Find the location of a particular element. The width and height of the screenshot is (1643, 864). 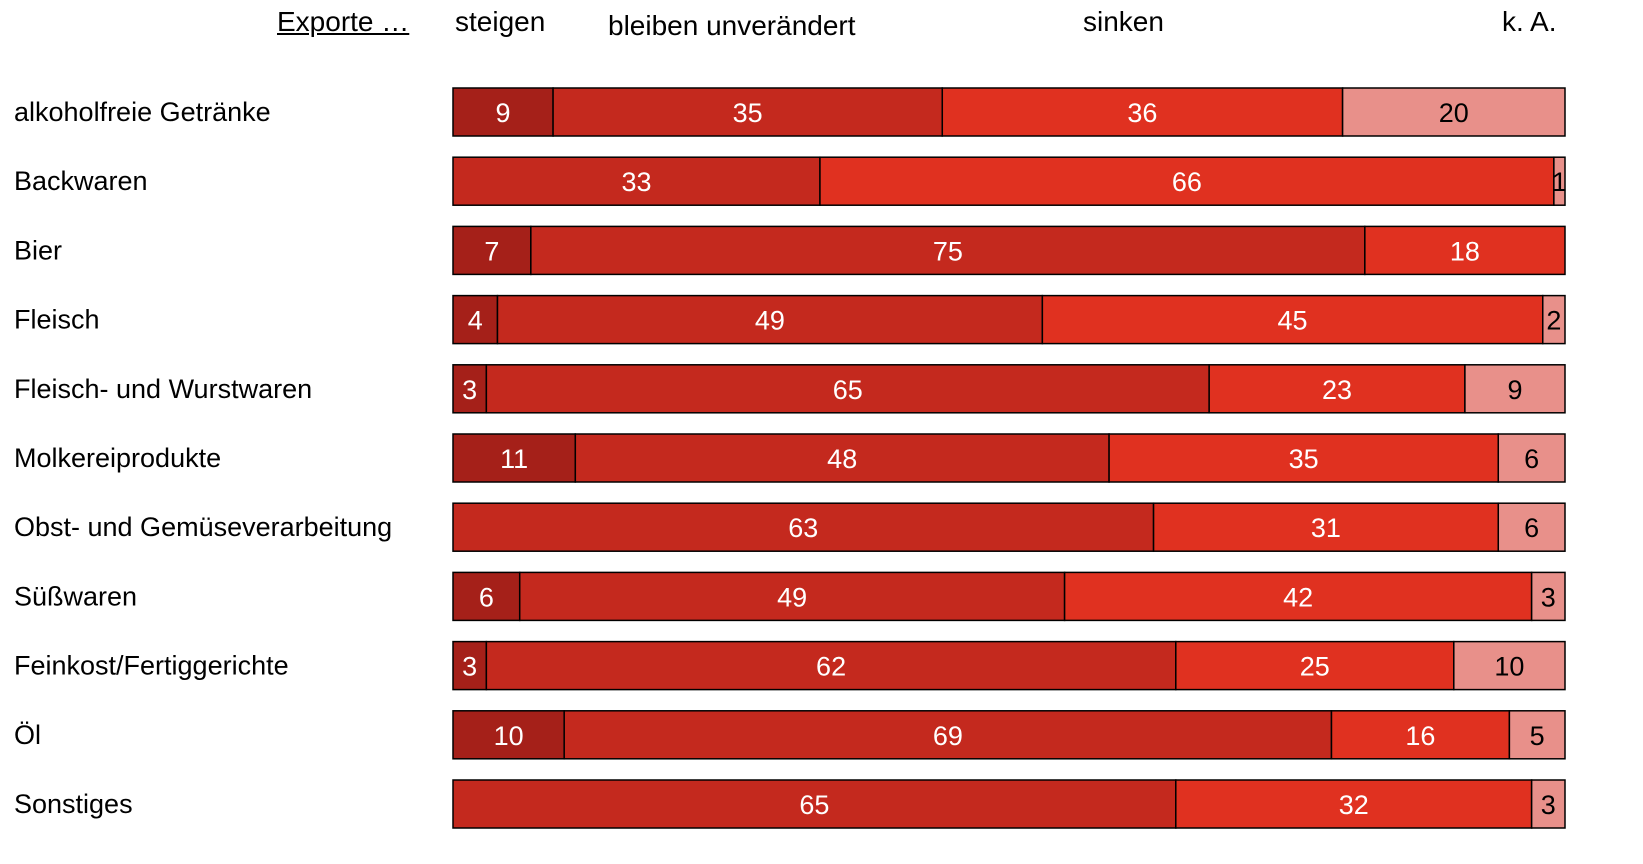

category-label: Obst- und Gemüseverarbeitung is located at coordinates (203, 527).